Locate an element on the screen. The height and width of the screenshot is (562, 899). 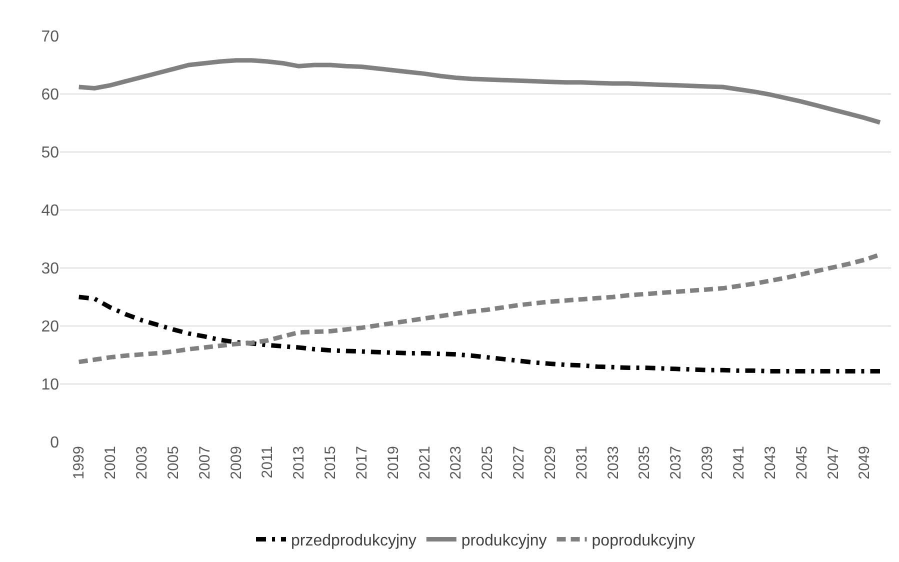
x-tick-label: 2045 is located at coordinates (801, 463).